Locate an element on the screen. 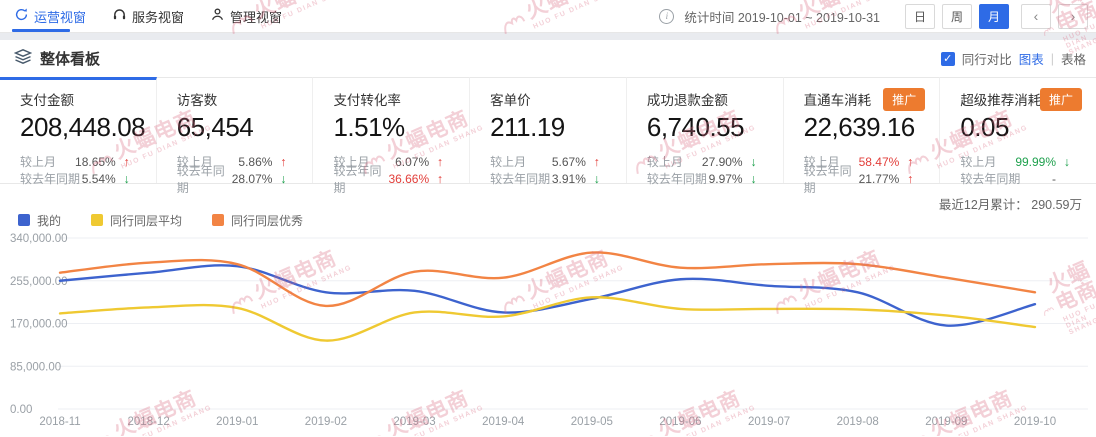 The width and height of the screenshot is (1096, 437). svg-text: 2019-09 is located at coordinates (946, 422).